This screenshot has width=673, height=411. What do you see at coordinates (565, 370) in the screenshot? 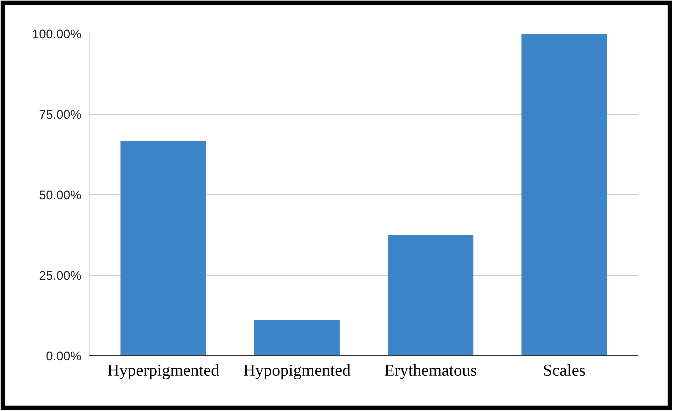
I see `x-tick-label: Scales` at bounding box center [565, 370].